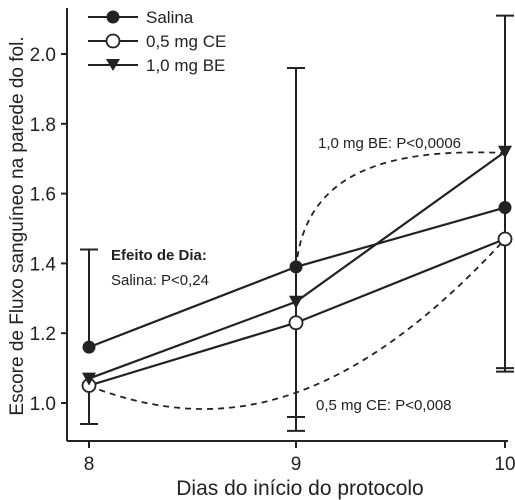 This screenshot has height=500, width=515. What do you see at coordinates (170, 17) in the screenshot?
I see `legend-label-salina: Salina` at bounding box center [170, 17].